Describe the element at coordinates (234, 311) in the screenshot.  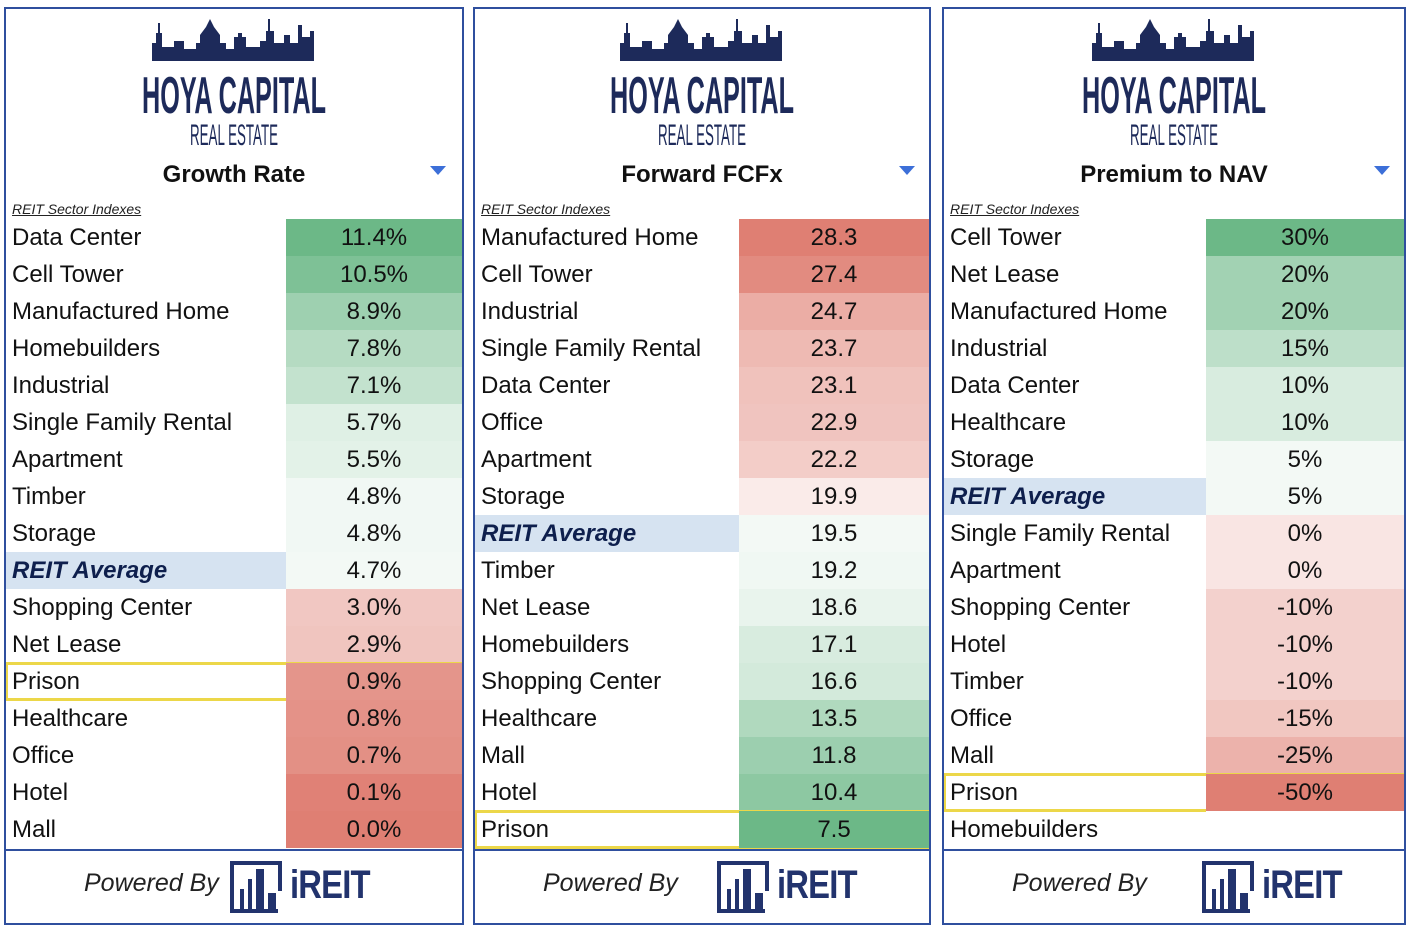
I see `table-row: Manufactured Home 8.9%` at that location.